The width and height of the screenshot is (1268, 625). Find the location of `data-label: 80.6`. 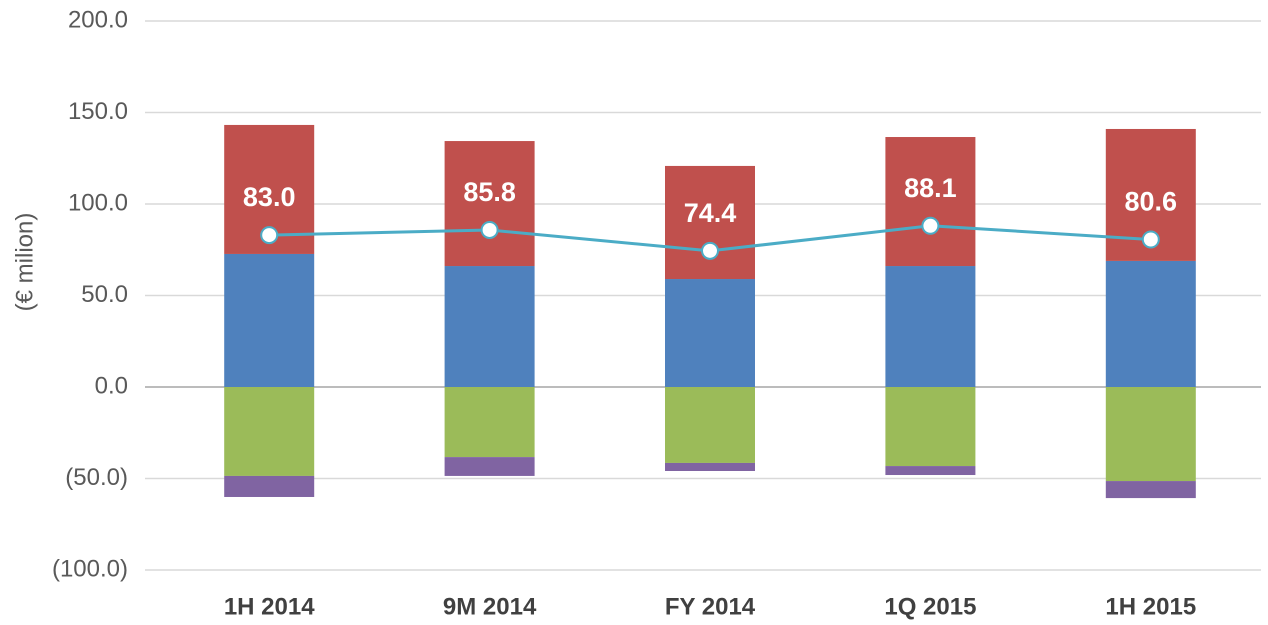

data-label: 80.6 is located at coordinates (1151, 202).